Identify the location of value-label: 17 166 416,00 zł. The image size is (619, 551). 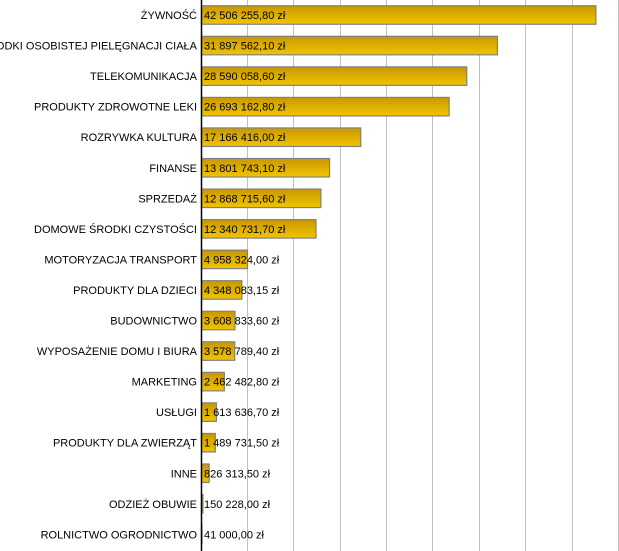
(245, 138).